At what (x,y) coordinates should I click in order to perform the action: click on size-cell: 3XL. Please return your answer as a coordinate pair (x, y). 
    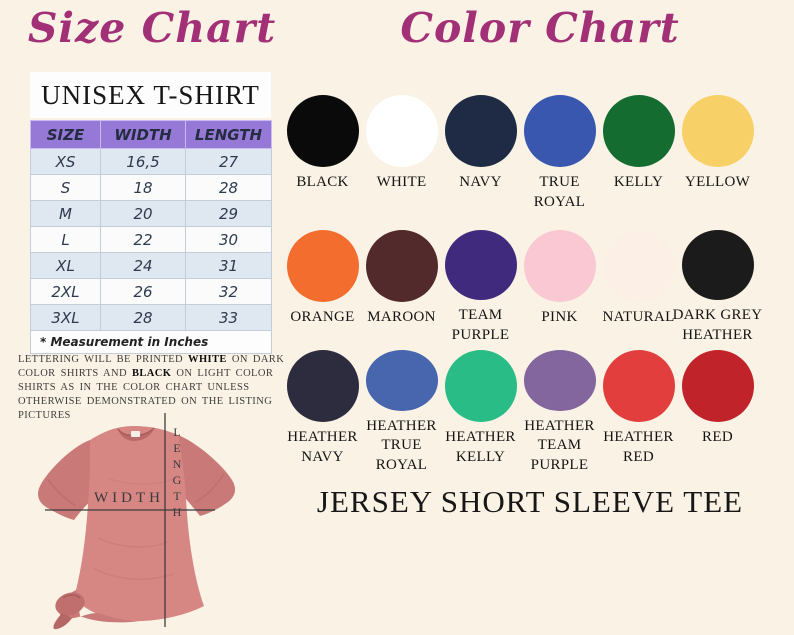
    Looking at the image, I should click on (65, 317).